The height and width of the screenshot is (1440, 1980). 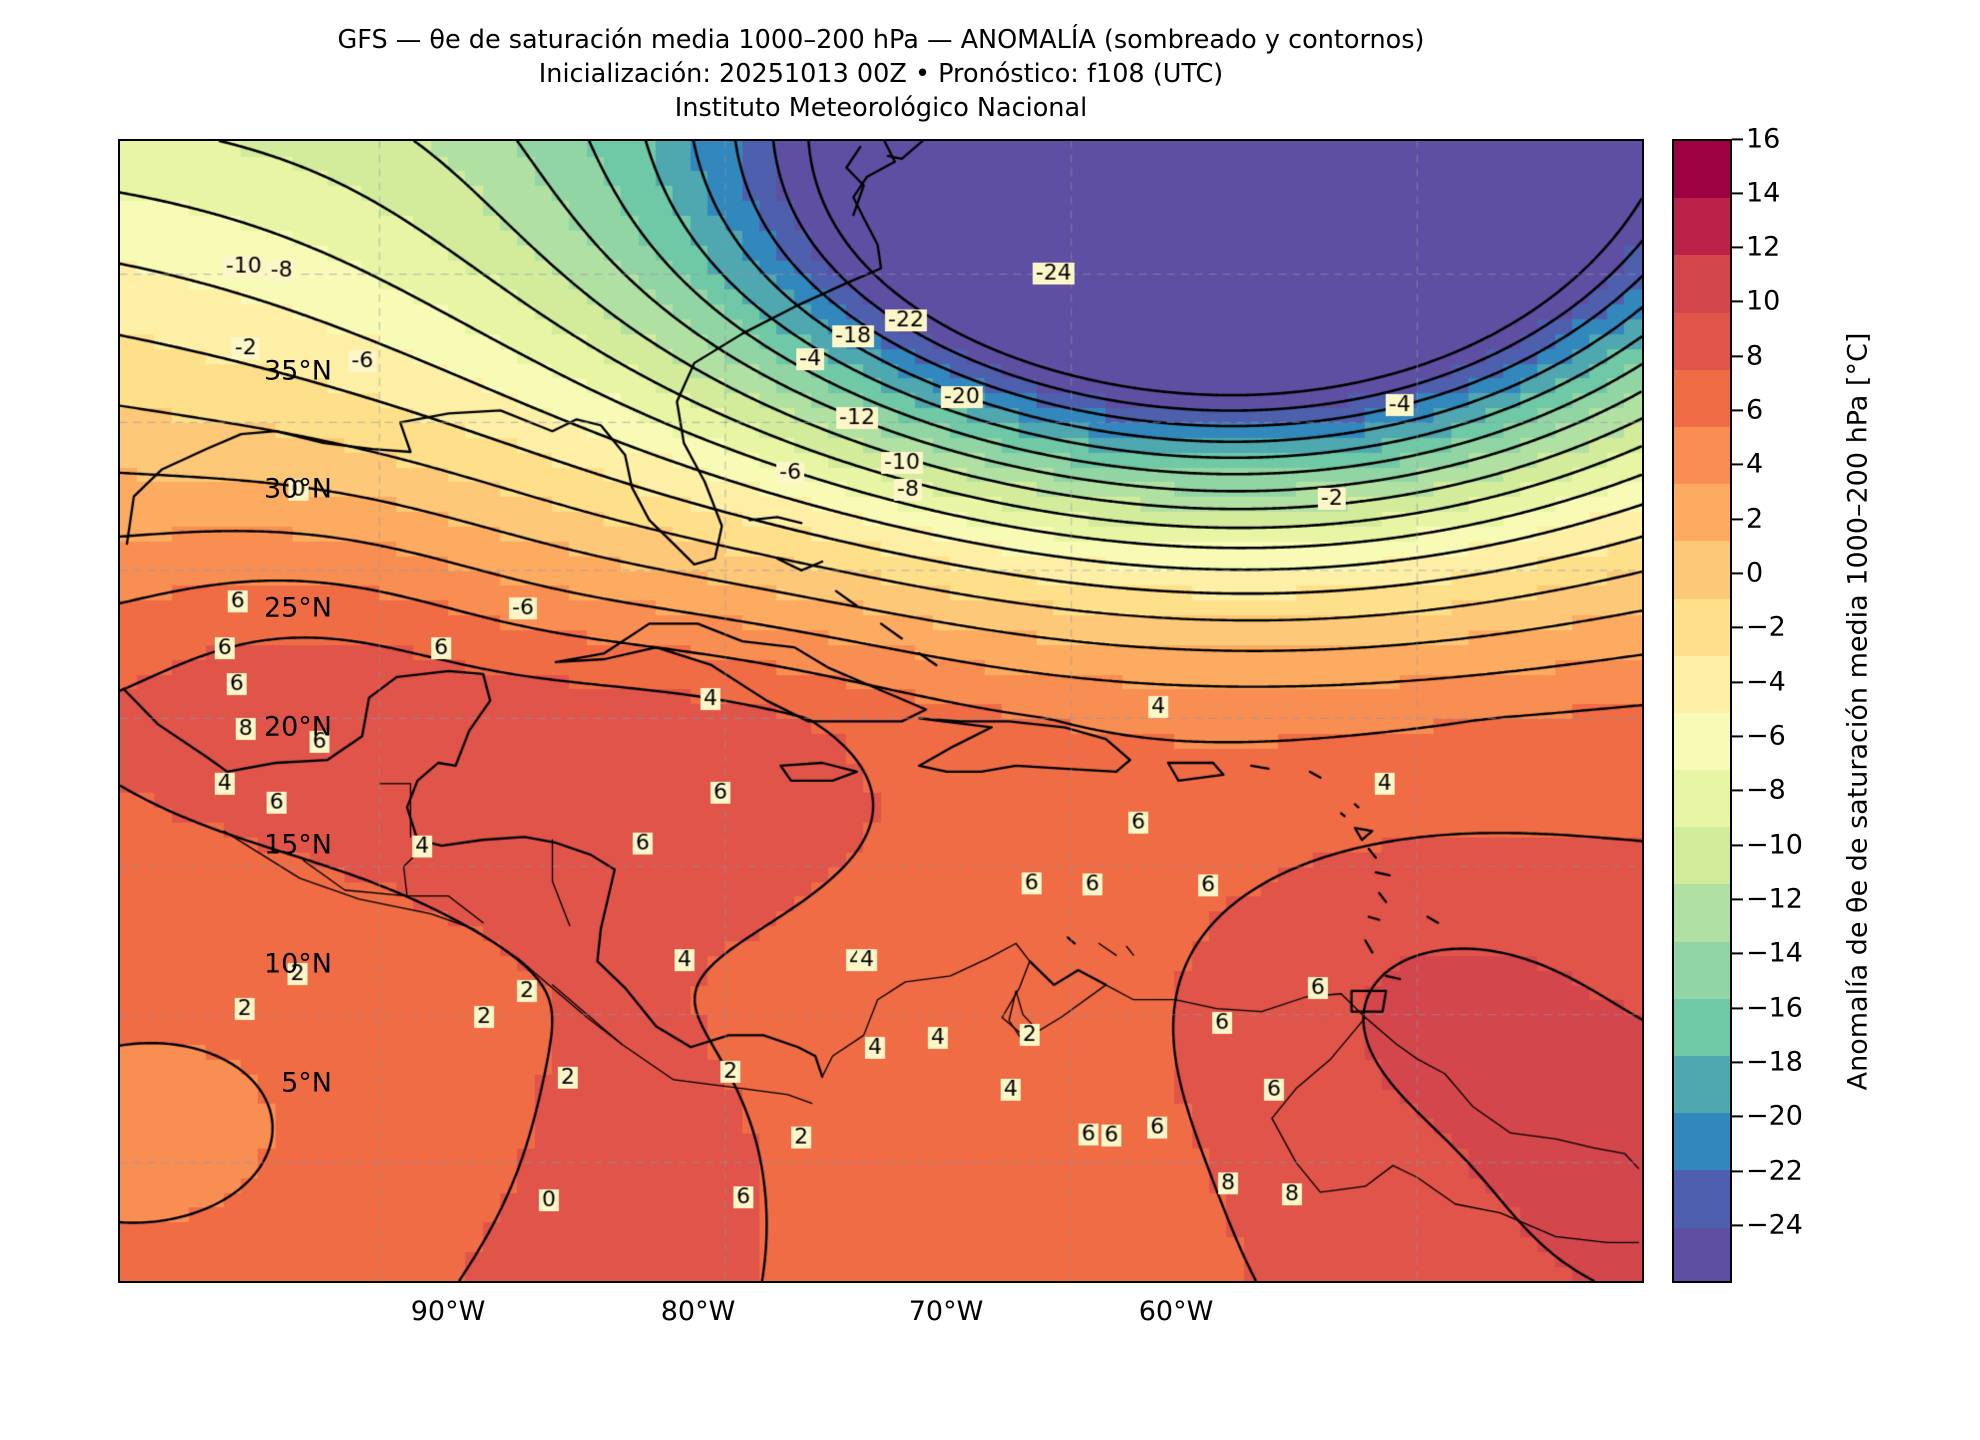 What do you see at coordinates (1759, 790) in the screenshot?
I see `colorbar-tick-label: −8` at bounding box center [1759, 790].